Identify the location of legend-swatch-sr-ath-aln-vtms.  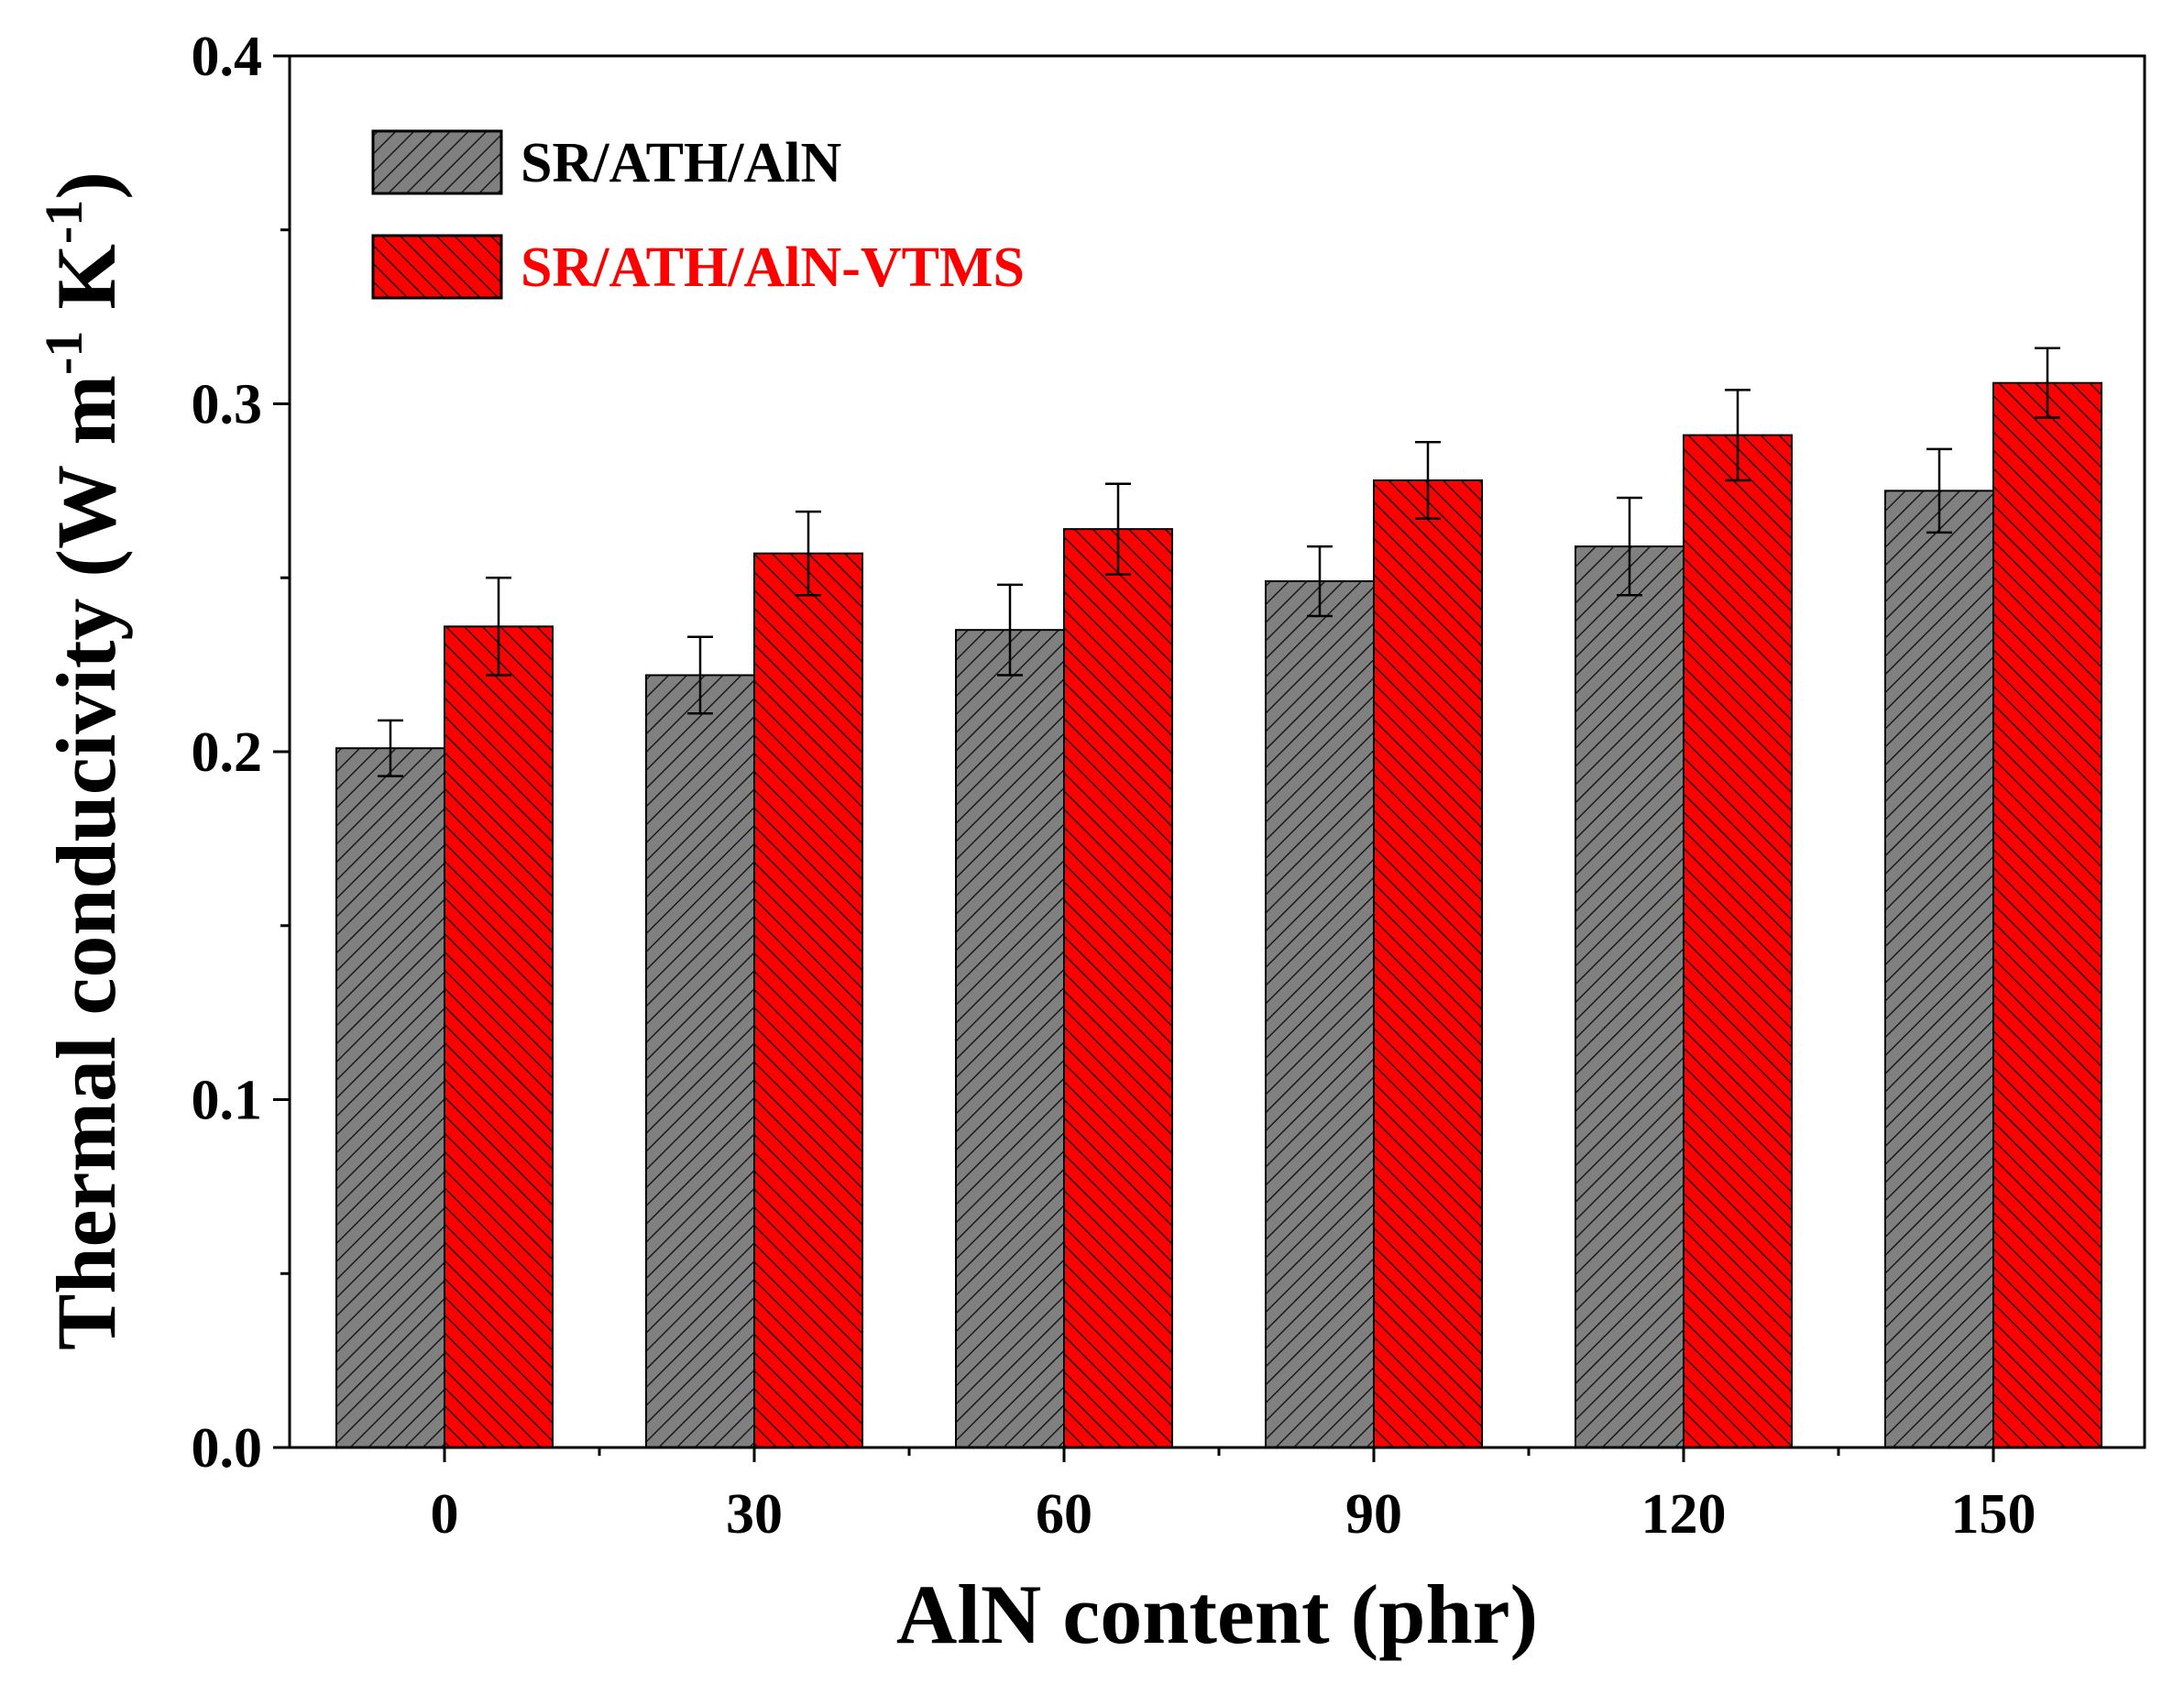
(437, 267).